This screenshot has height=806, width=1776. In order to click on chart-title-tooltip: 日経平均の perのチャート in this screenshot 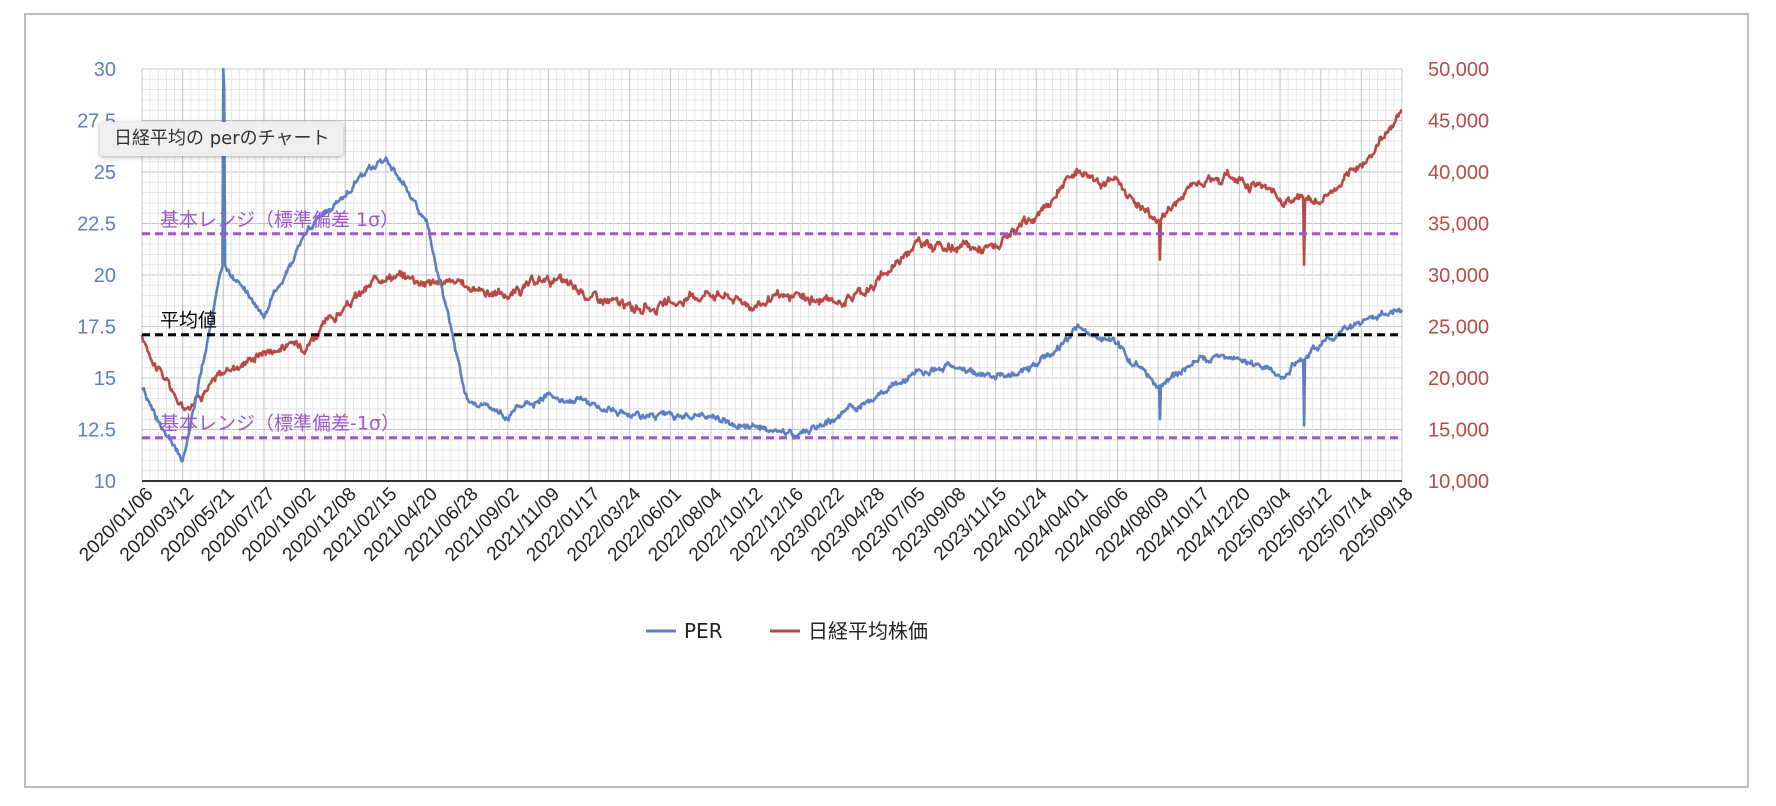, I will do `click(222, 139)`.